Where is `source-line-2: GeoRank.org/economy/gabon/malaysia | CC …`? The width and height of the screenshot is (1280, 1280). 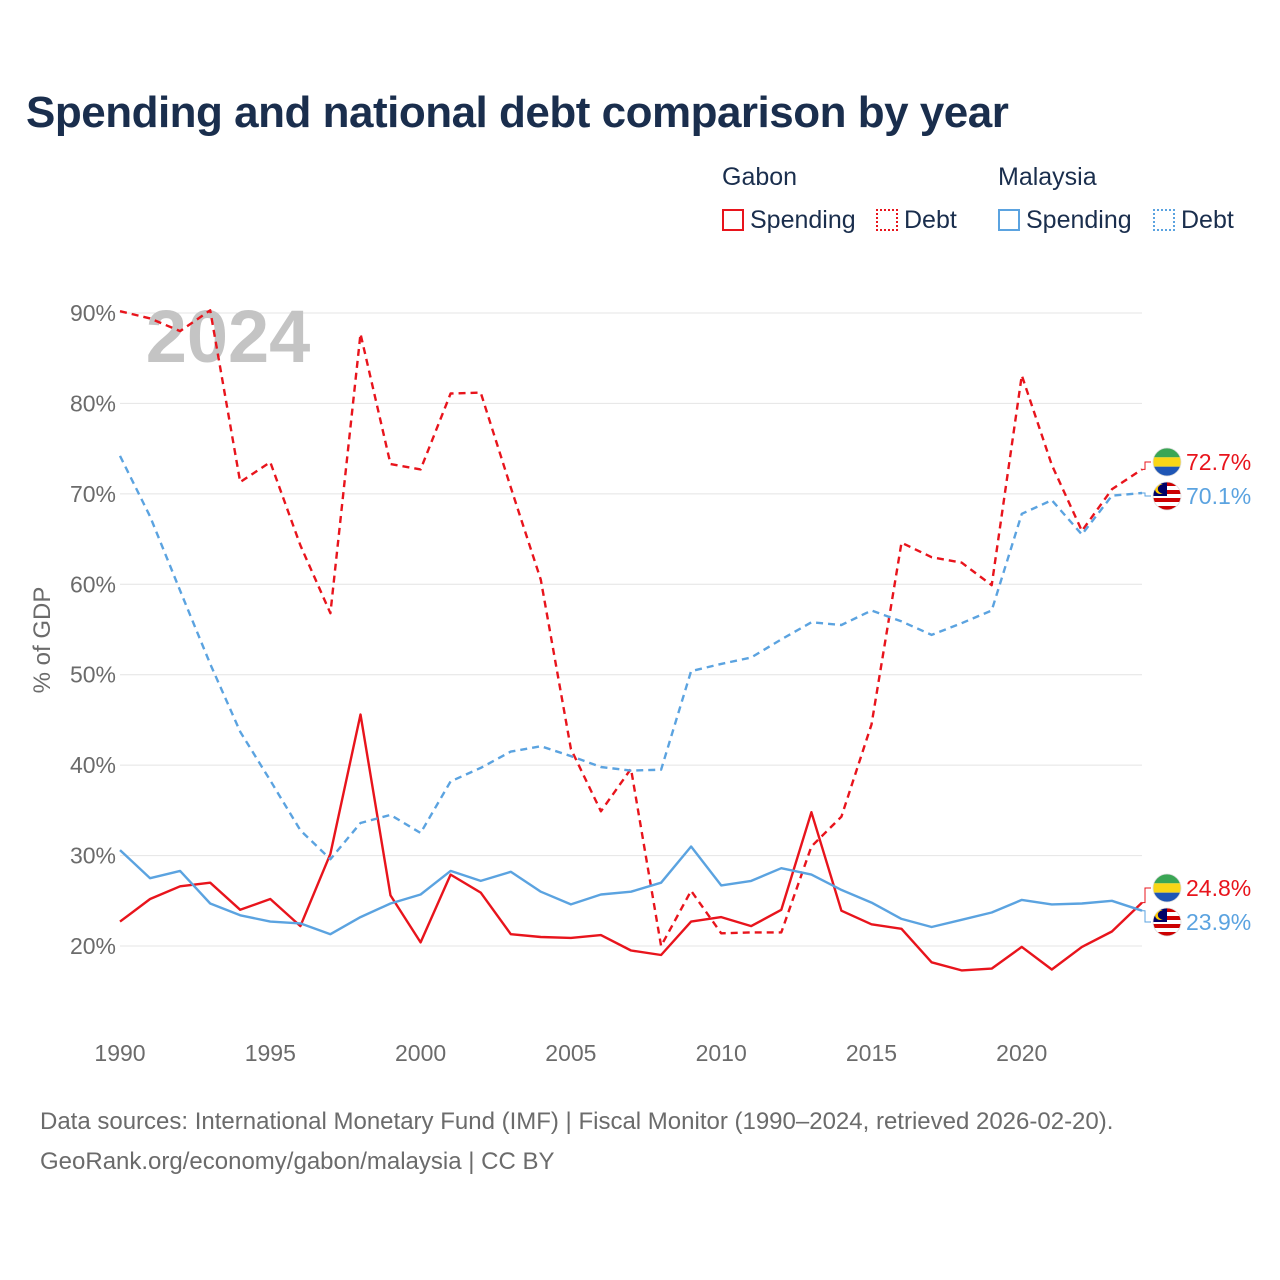
source-line-2: GeoRank.org/economy/gabon/malaysia | CC … is located at coordinates (297, 1161).